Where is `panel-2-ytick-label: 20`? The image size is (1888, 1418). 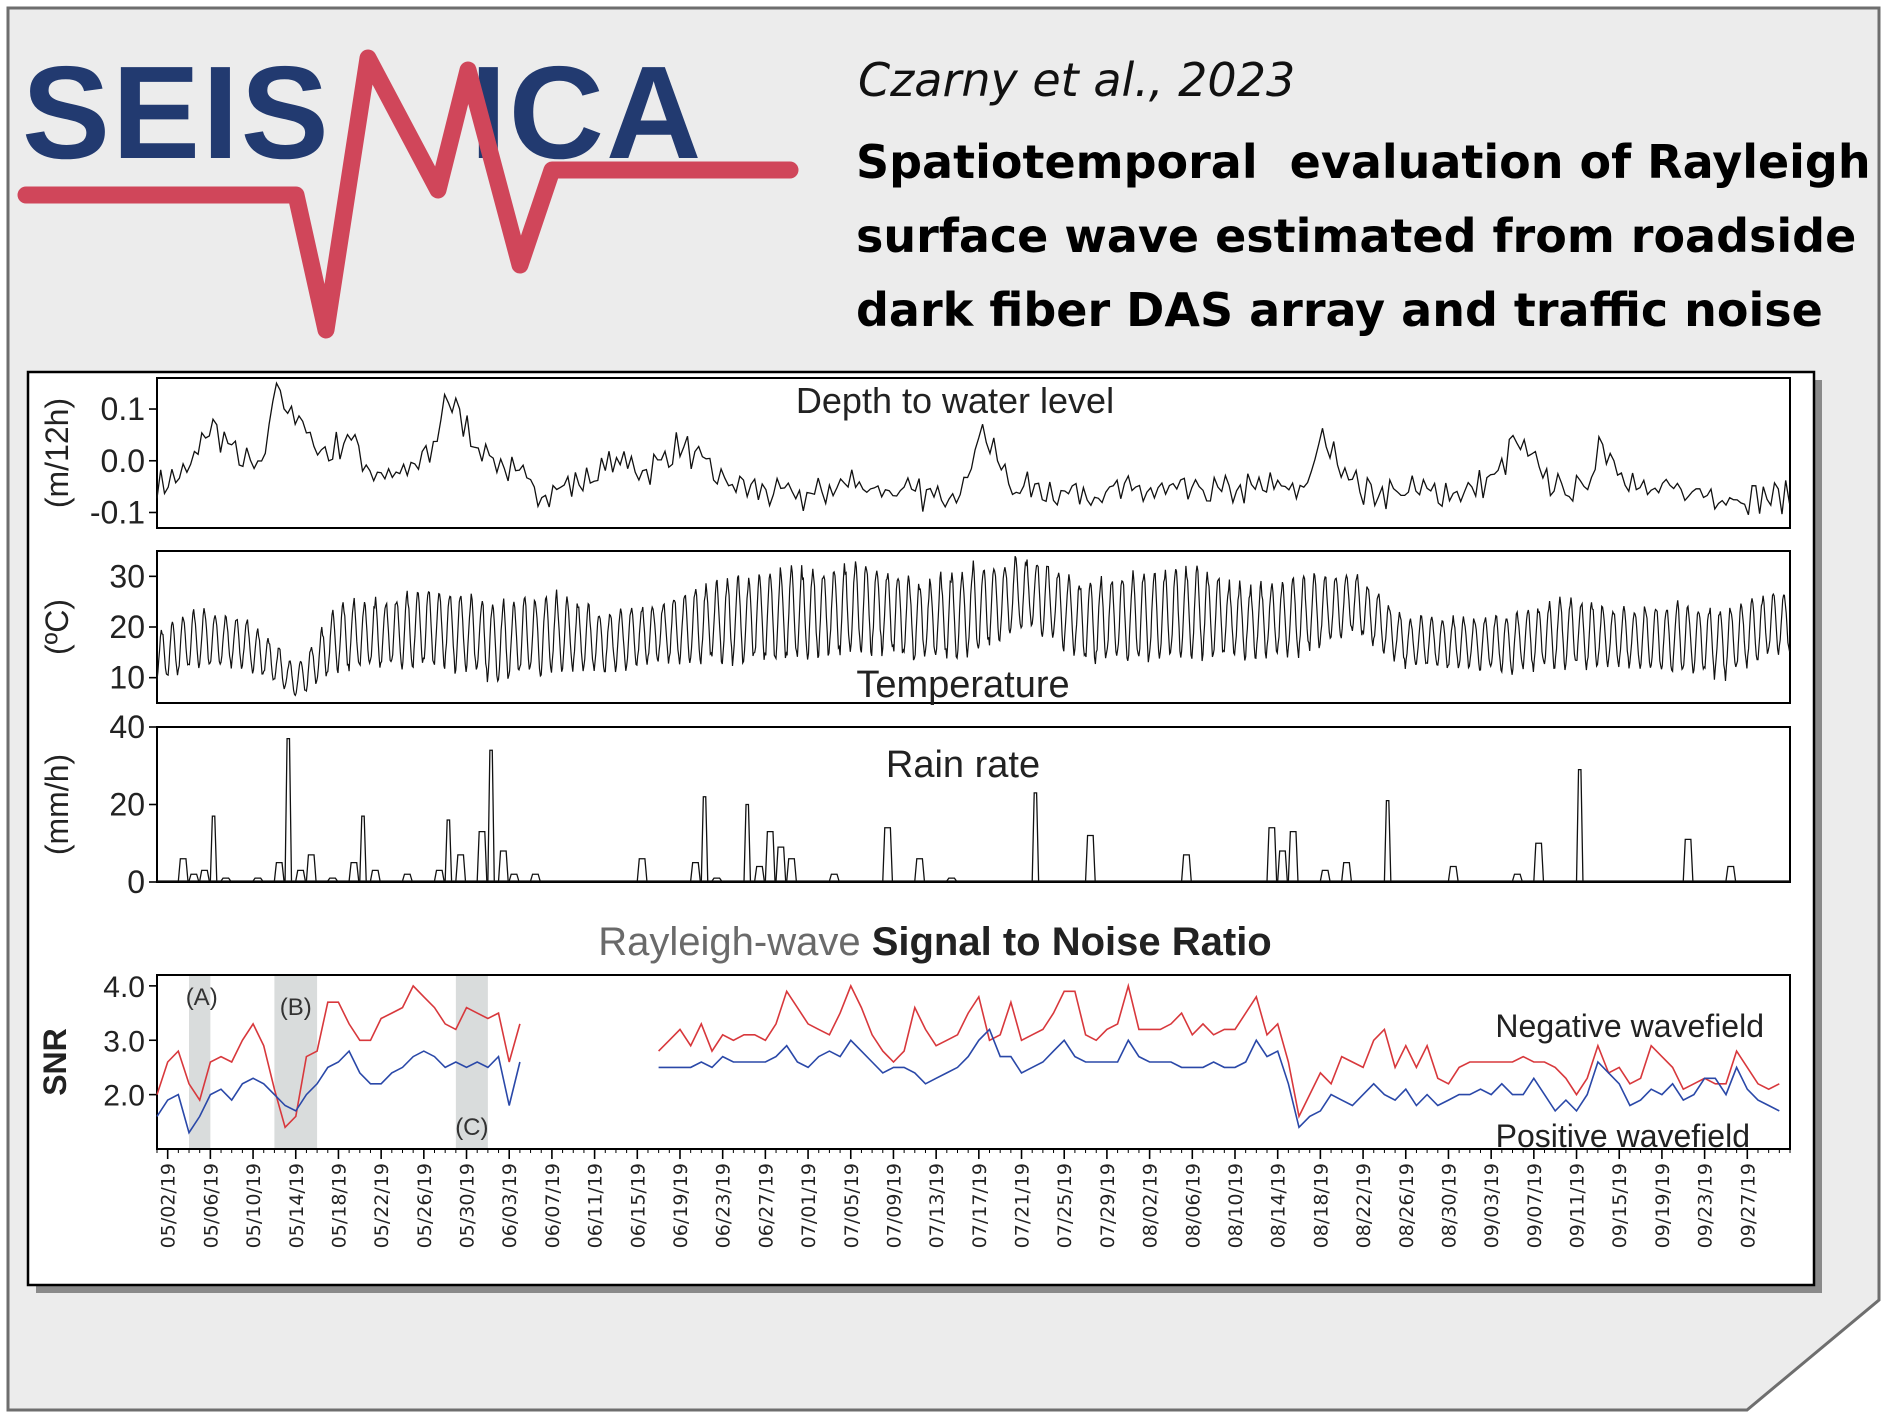
panel-2-ytick-label: 20 is located at coordinates (127, 627).